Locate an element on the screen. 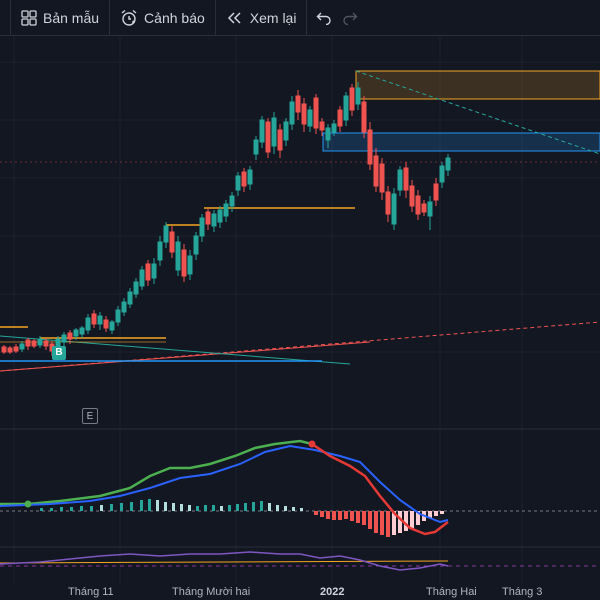 The image size is (600, 600). resistance-zone is located at coordinates (477, 85).